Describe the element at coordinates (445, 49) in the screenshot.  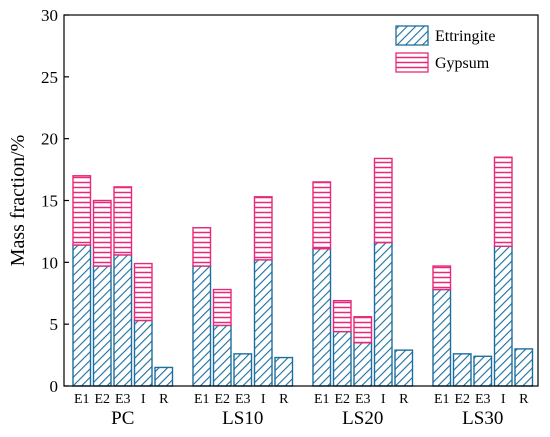
I see `legend: Ettringite Gypsum` at that location.